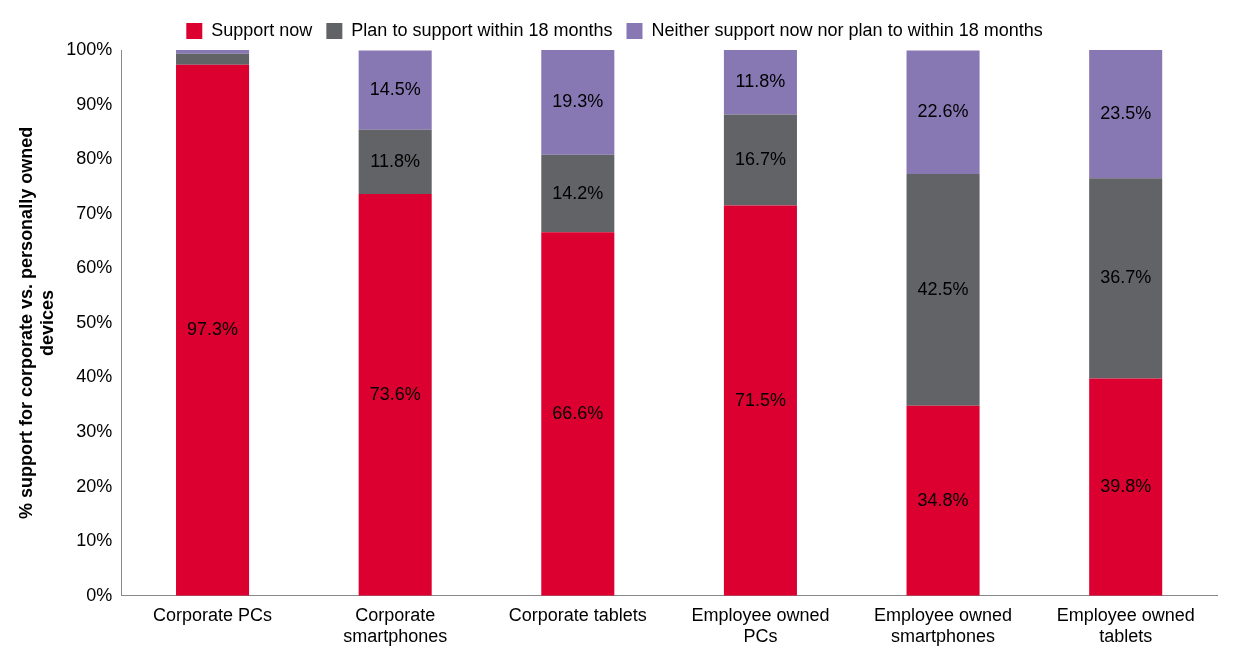  What do you see at coordinates (262, 29) in the screenshot?
I see `legend-label: Support now` at bounding box center [262, 29].